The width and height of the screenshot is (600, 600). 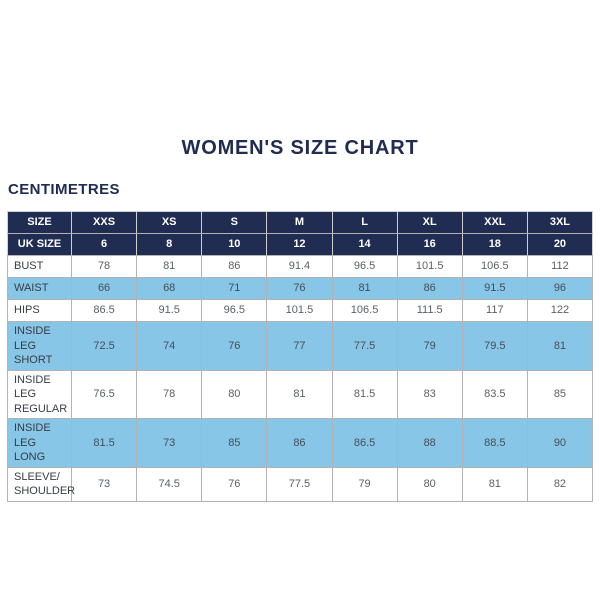 What do you see at coordinates (560, 266) in the screenshot?
I see `measurement-value-cell: 112` at bounding box center [560, 266].